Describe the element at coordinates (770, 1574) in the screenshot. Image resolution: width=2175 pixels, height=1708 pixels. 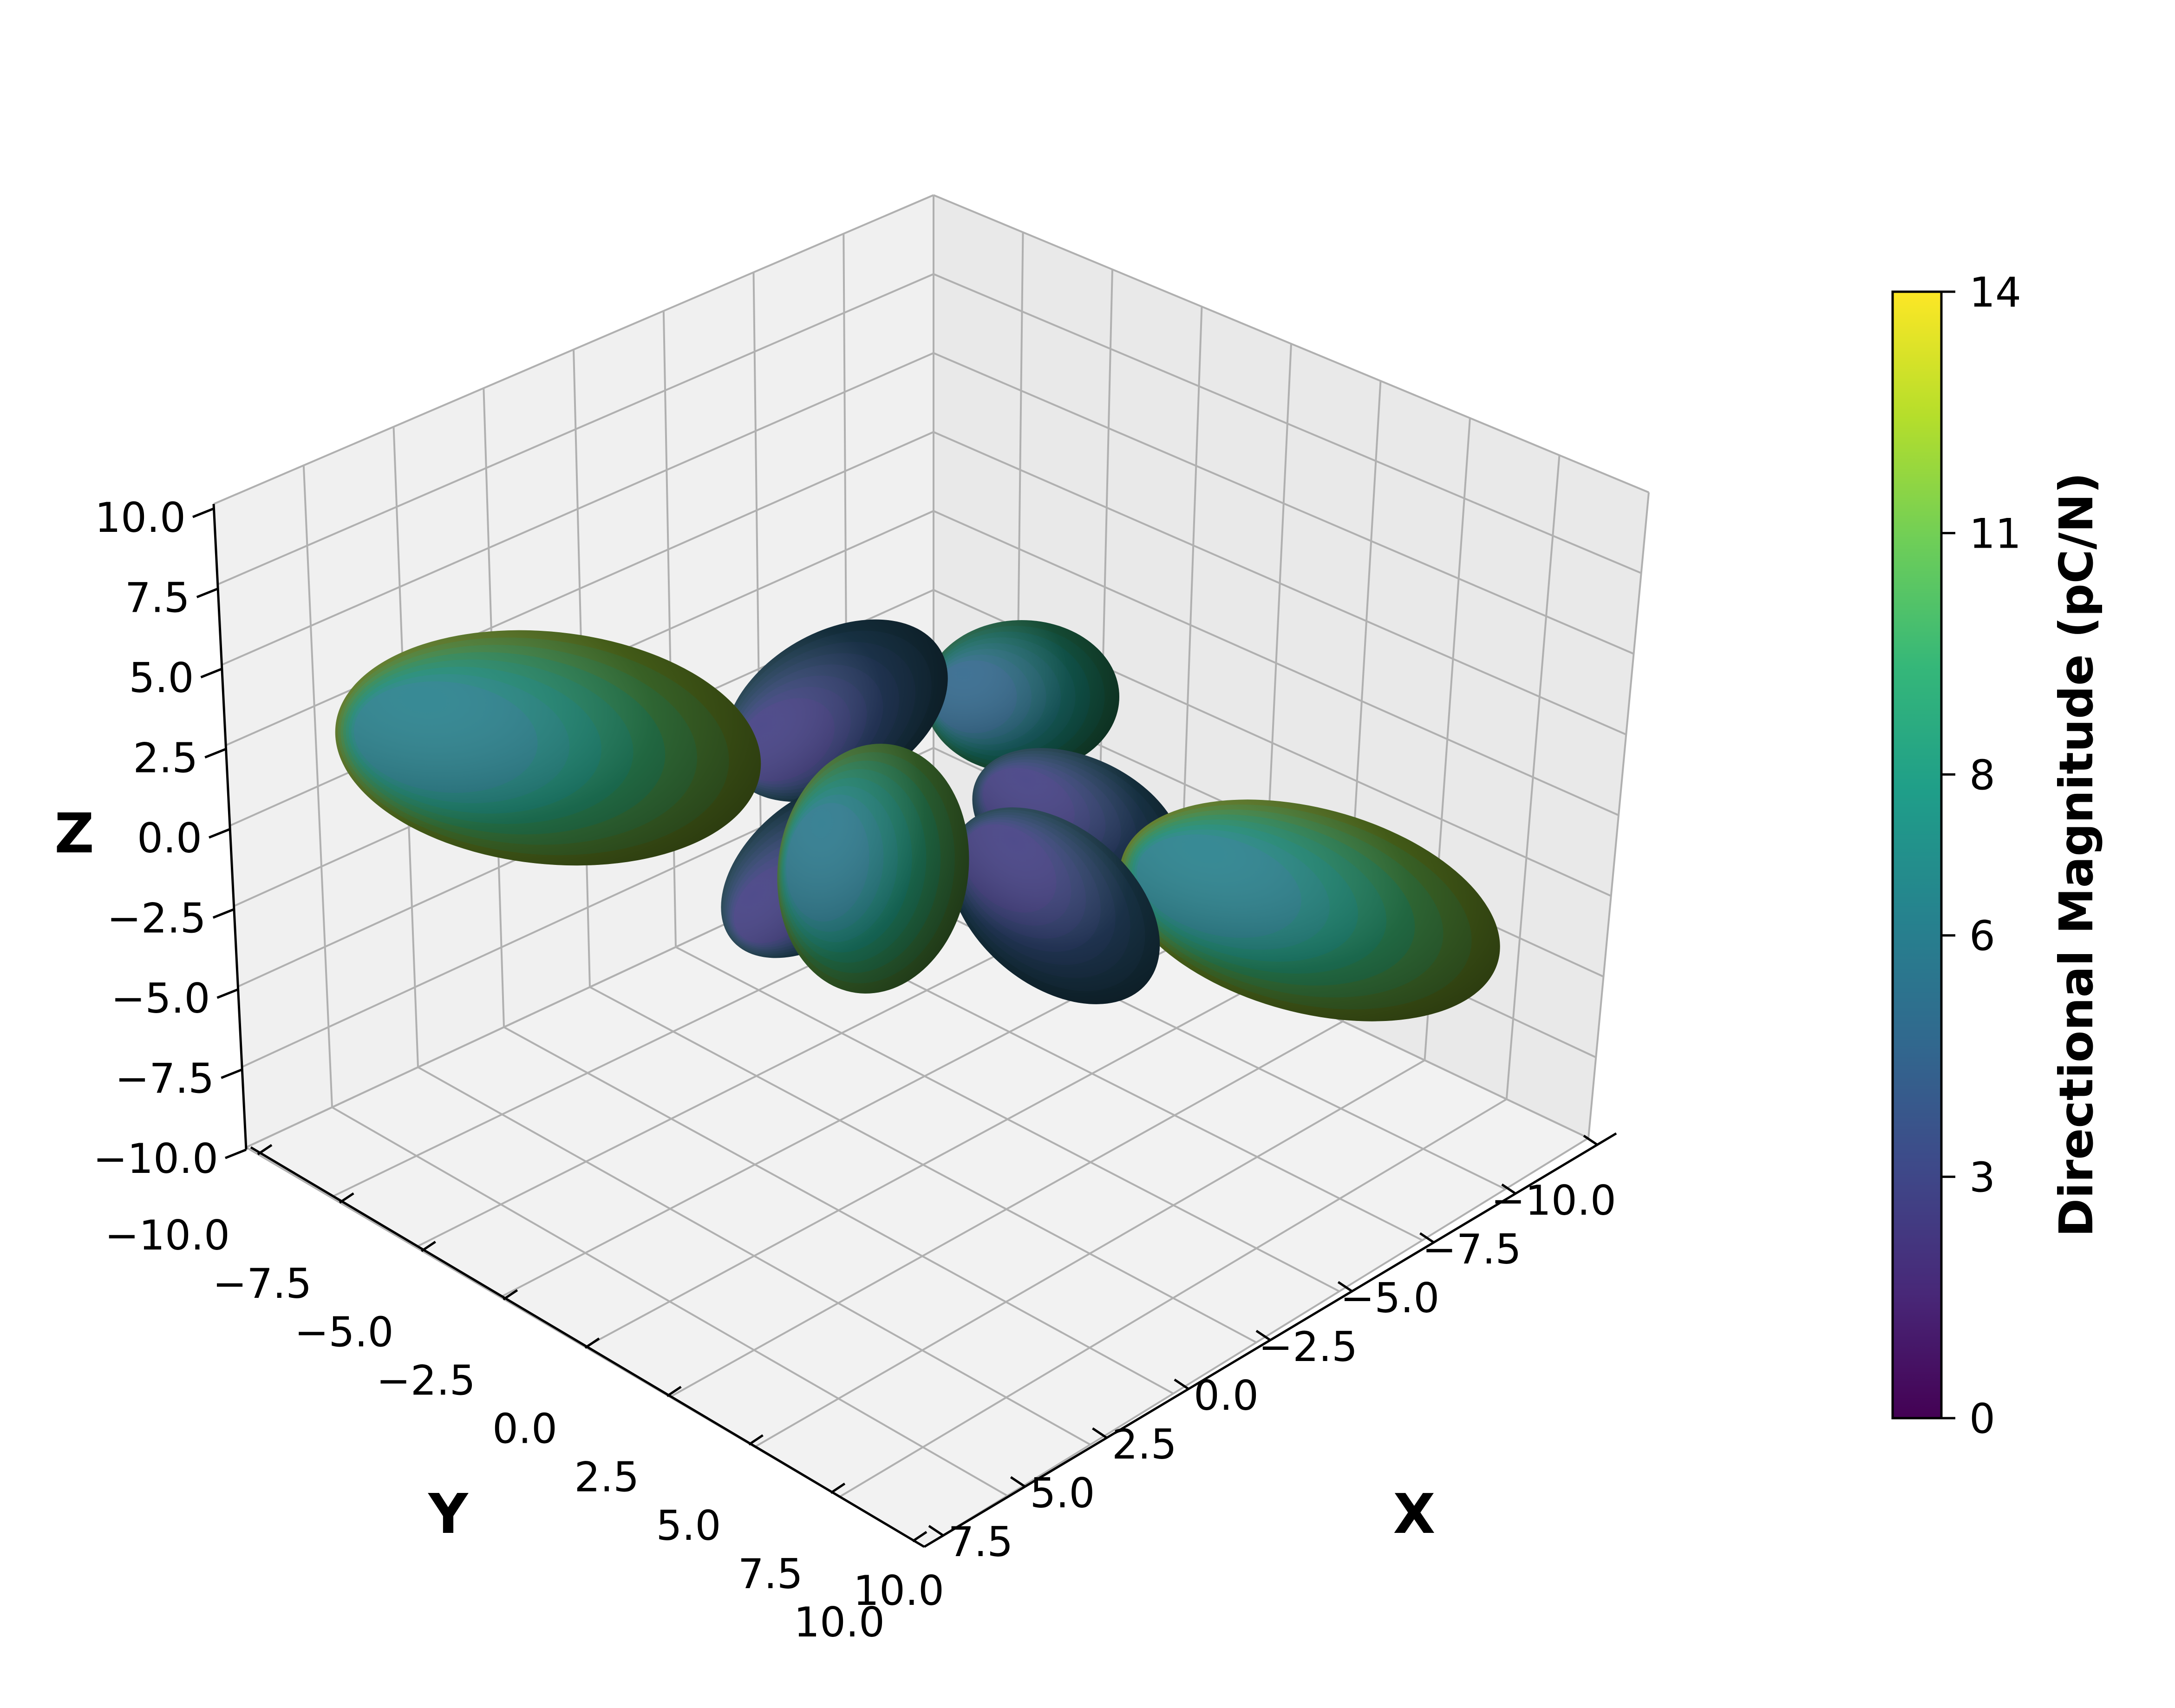
I see `y-tick-label: 7.5` at that location.